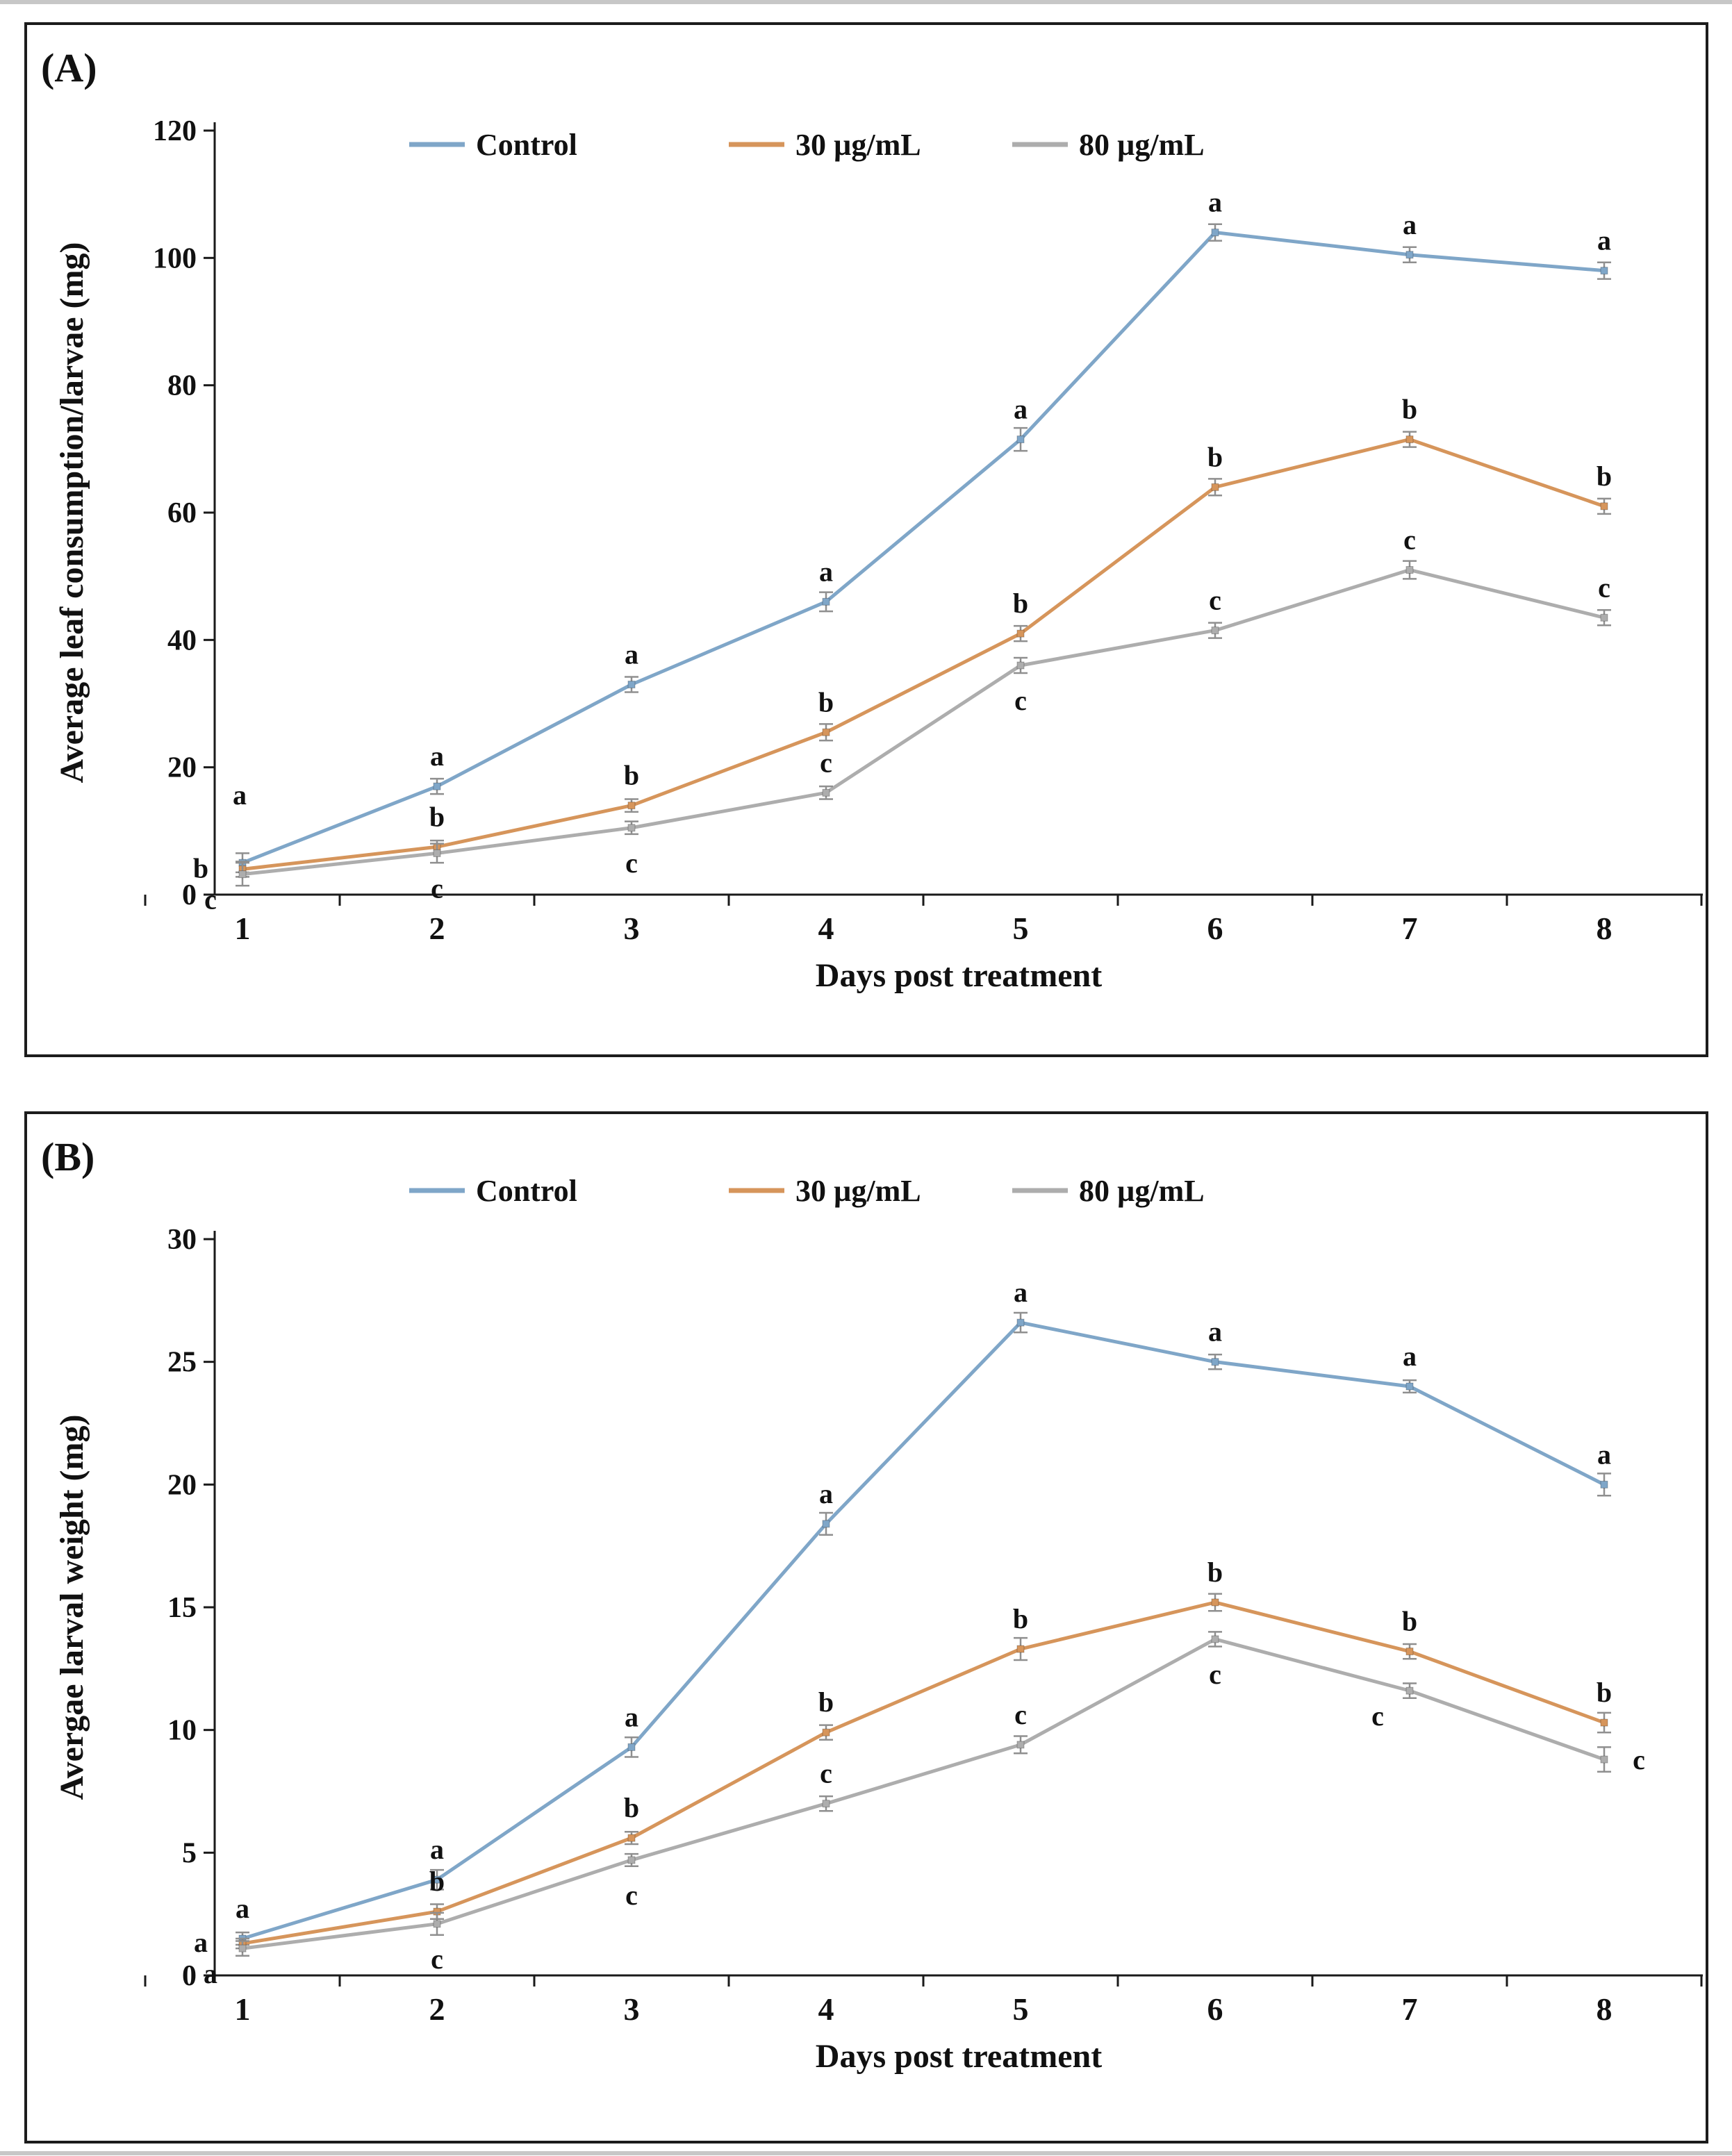 This screenshot has width=1732, height=2156. Describe the element at coordinates (631, 1895) in the screenshot. I see `sig-letter-80-g-ml-day-3: c` at that location.